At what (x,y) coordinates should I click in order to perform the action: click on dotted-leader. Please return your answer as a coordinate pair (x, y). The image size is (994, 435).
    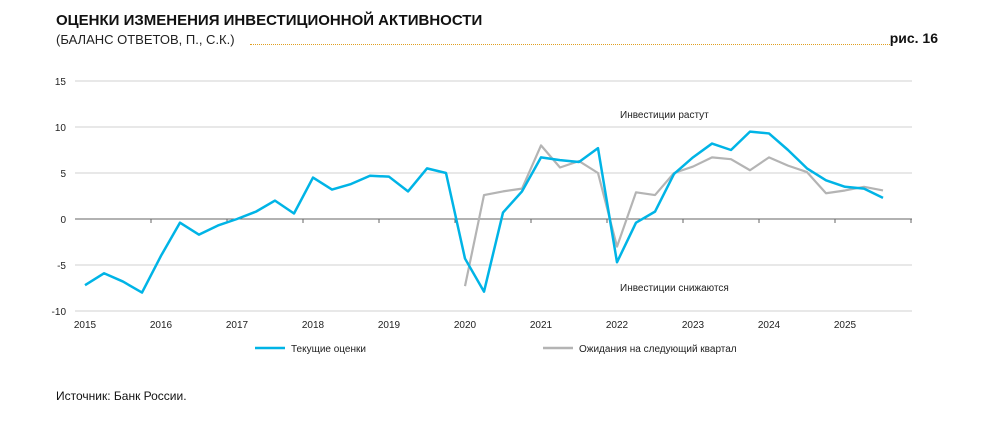
    Looking at the image, I should click on (570, 44).